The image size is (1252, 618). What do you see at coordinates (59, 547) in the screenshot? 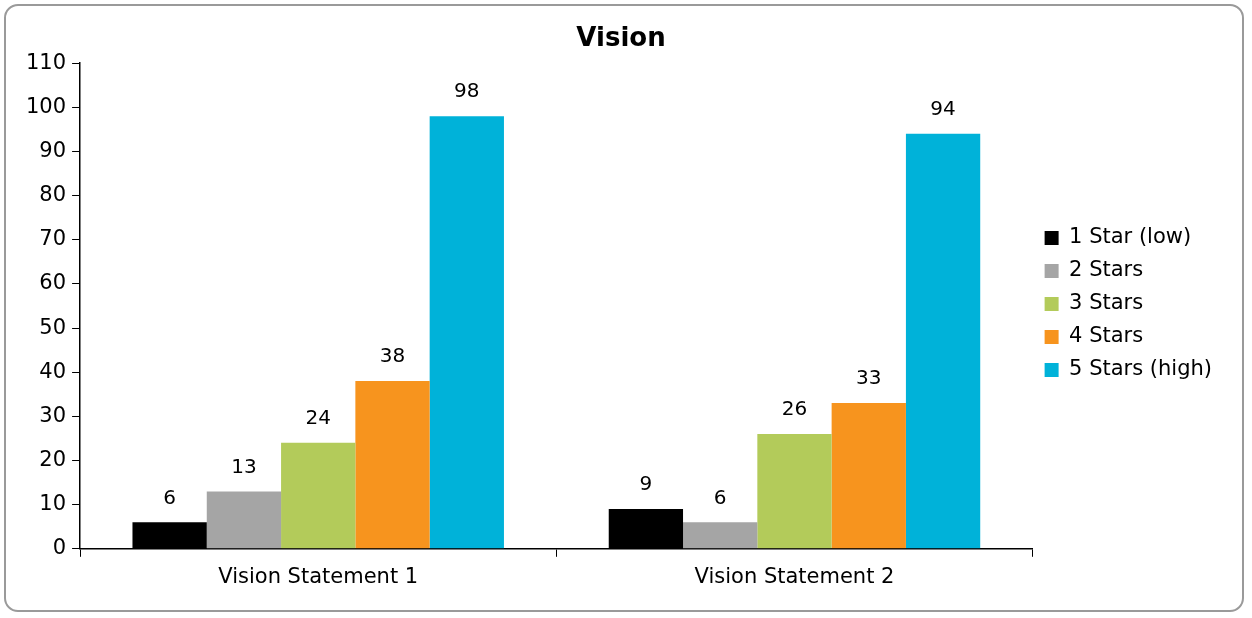
I see `y-tick-label: 0` at bounding box center [59, 547].